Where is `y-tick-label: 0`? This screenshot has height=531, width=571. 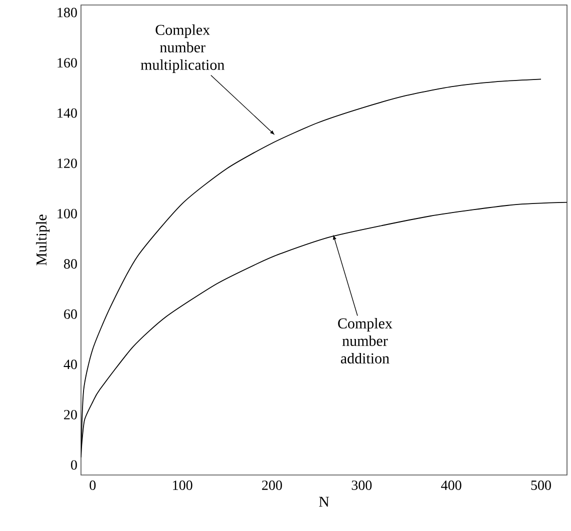
y-tick-label: 0 is located at coordinates (74, 465).